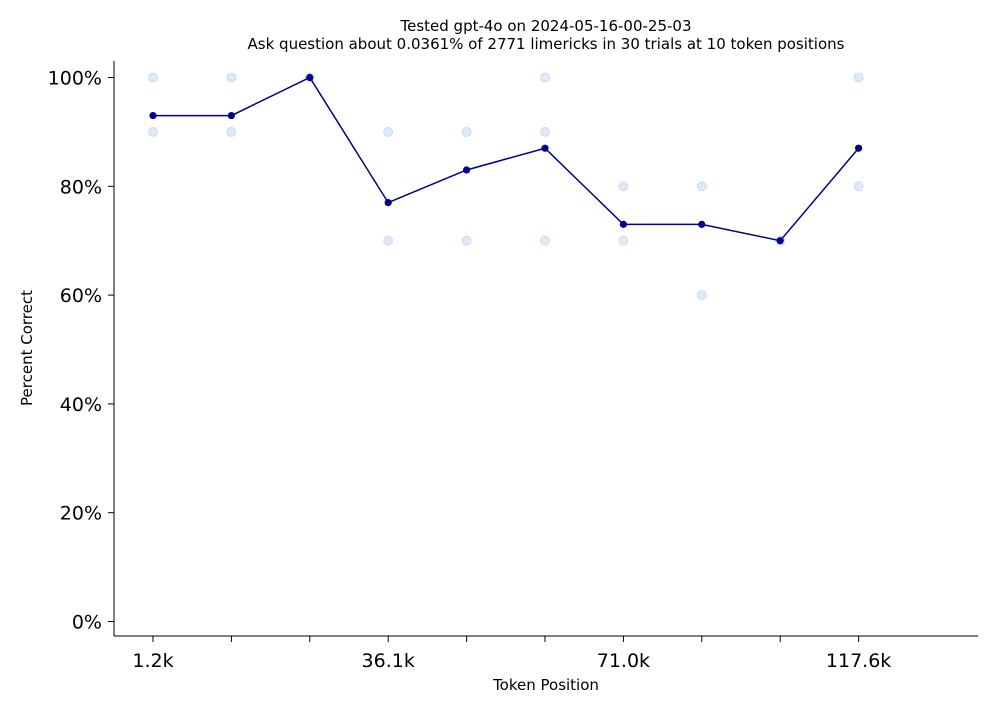 The image size is (1000, 714). What do you see at coordinates (81, 405) in the screenshot?
I see `y-tick-label: 40%` at bounding box center [81, 405].